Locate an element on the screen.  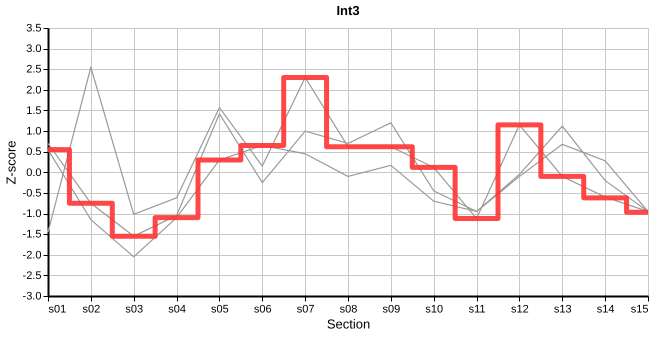
x-axis-title: Section is located at coordinates (348, 324).